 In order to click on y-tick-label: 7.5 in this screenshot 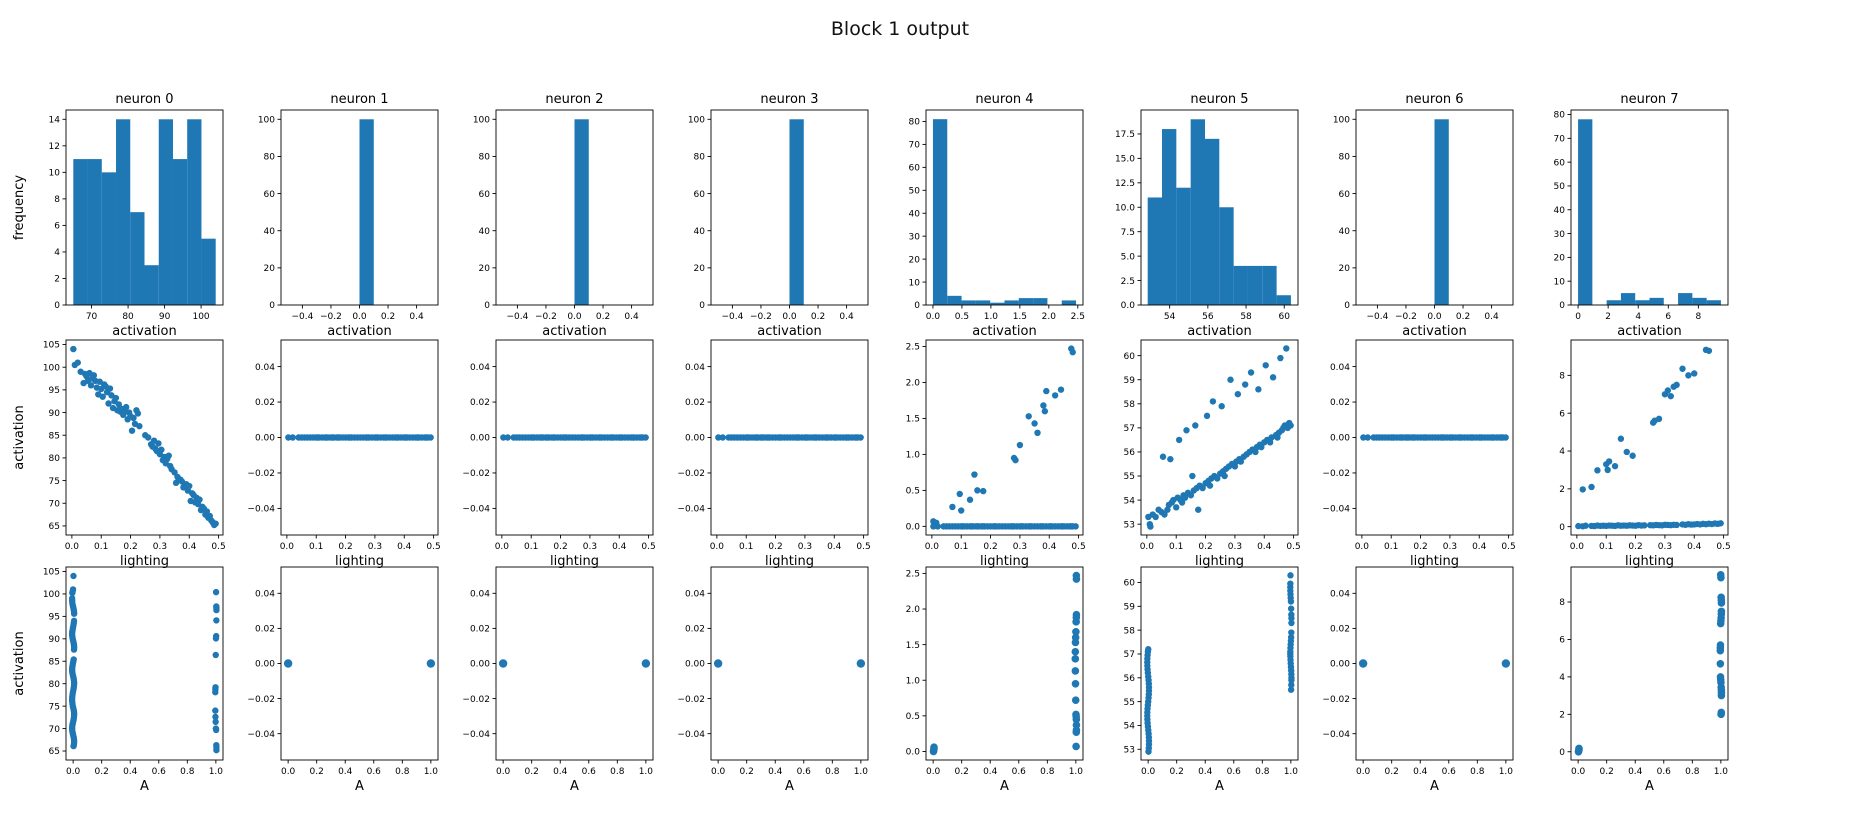, I will do `click(1128, 233)`.